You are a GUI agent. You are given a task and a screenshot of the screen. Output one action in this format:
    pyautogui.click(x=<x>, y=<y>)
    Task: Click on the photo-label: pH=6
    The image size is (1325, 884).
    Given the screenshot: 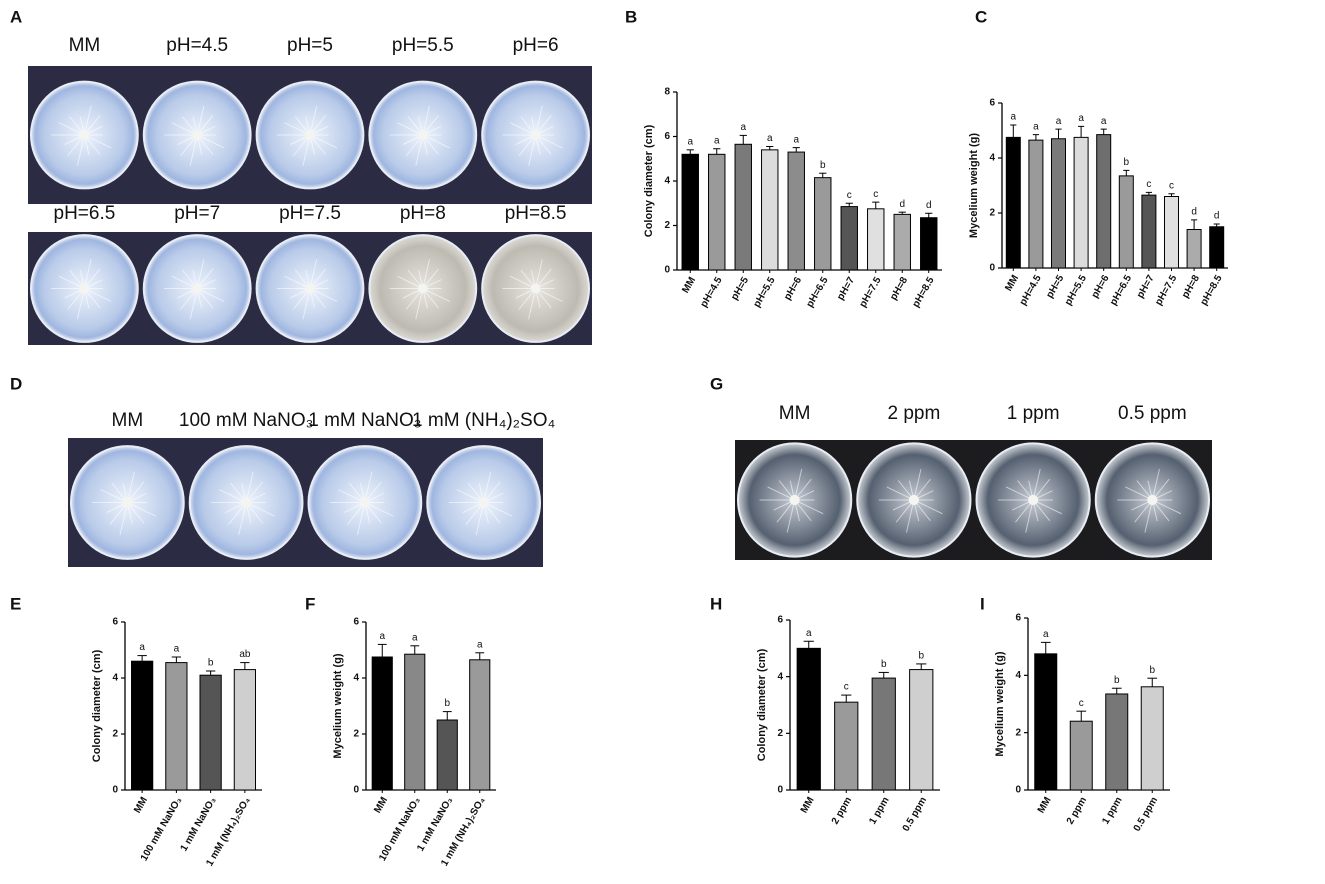 What is the action you would take?
    pyautogui.click(x=536, y=45)
    